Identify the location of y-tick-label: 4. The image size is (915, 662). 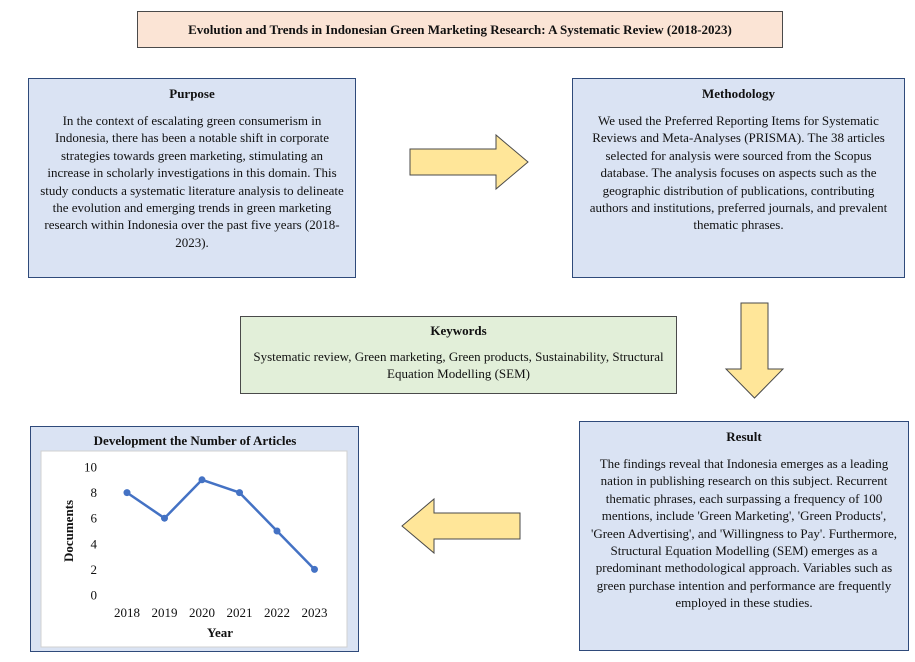
(94, 543).